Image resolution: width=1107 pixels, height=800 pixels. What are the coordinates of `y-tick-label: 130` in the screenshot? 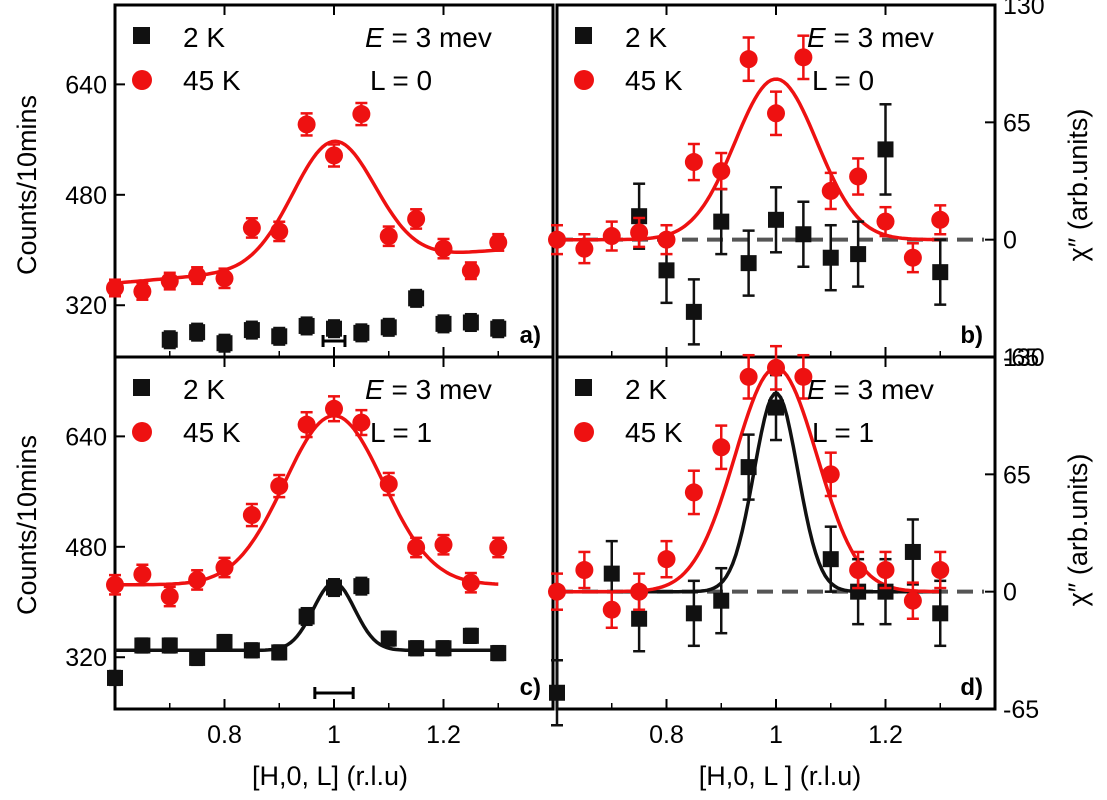 It's located at (1024, 10).